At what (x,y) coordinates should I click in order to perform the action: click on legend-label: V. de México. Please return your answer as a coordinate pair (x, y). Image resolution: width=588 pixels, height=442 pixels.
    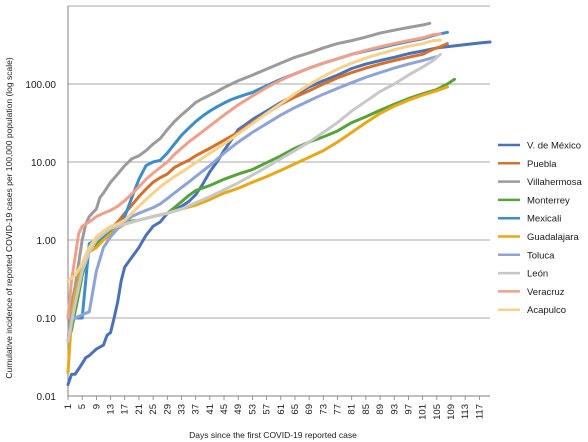
    Looking at the image, I should click on (554, 146).